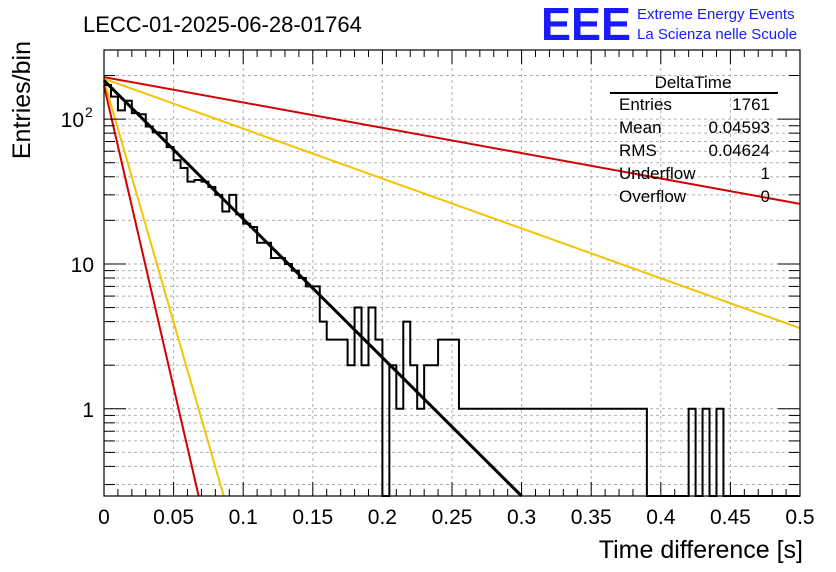 The width and height of the screenshot is (836, 572). What do you see at coordinates (765, 173) in the screenshot?
I see `stats-row-value: 1` at bounding box center [765, 173].